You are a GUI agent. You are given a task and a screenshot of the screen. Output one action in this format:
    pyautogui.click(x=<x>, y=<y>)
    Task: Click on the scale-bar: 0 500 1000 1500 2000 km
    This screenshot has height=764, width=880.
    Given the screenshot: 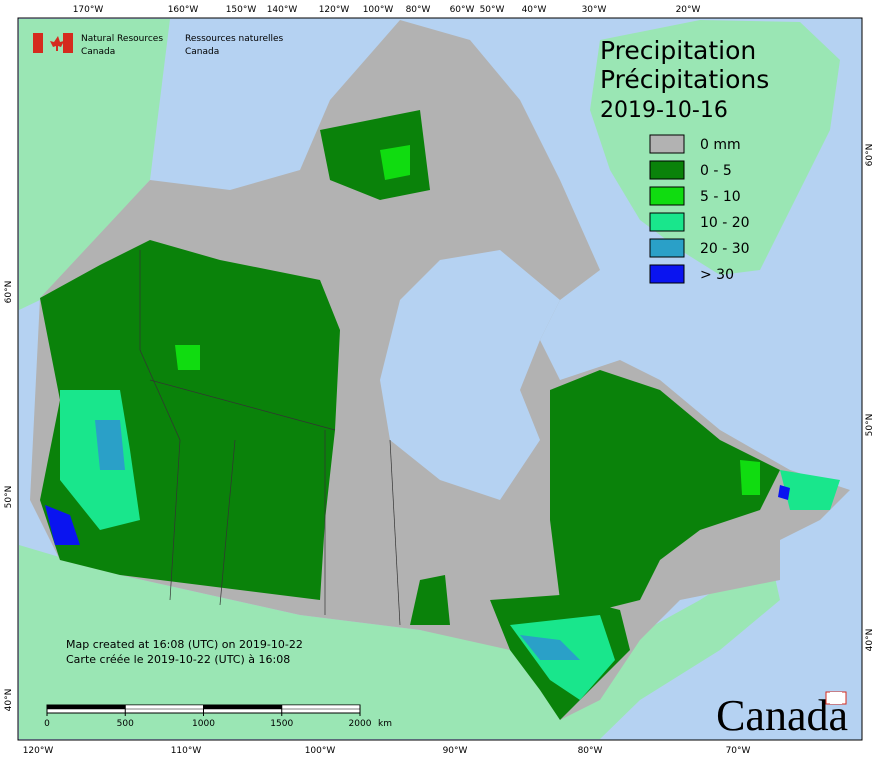 What is the action you would take?
    pyautogui.click(x=218, y=716)
    